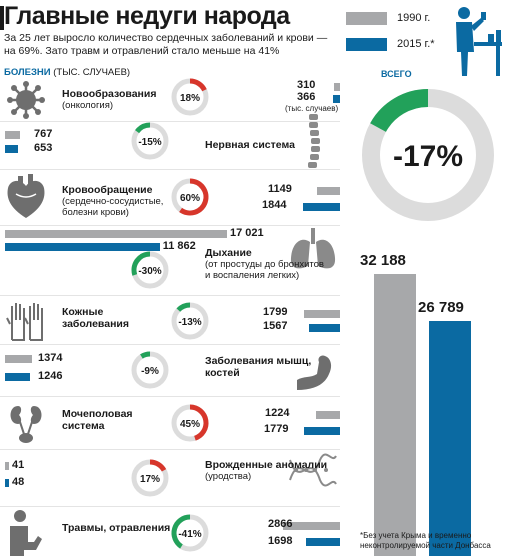 This screenshot has width=506, height=560. Describe the element at coordinates (479, 41) in the screenshot. I see `person-drinking-icon` at that location.